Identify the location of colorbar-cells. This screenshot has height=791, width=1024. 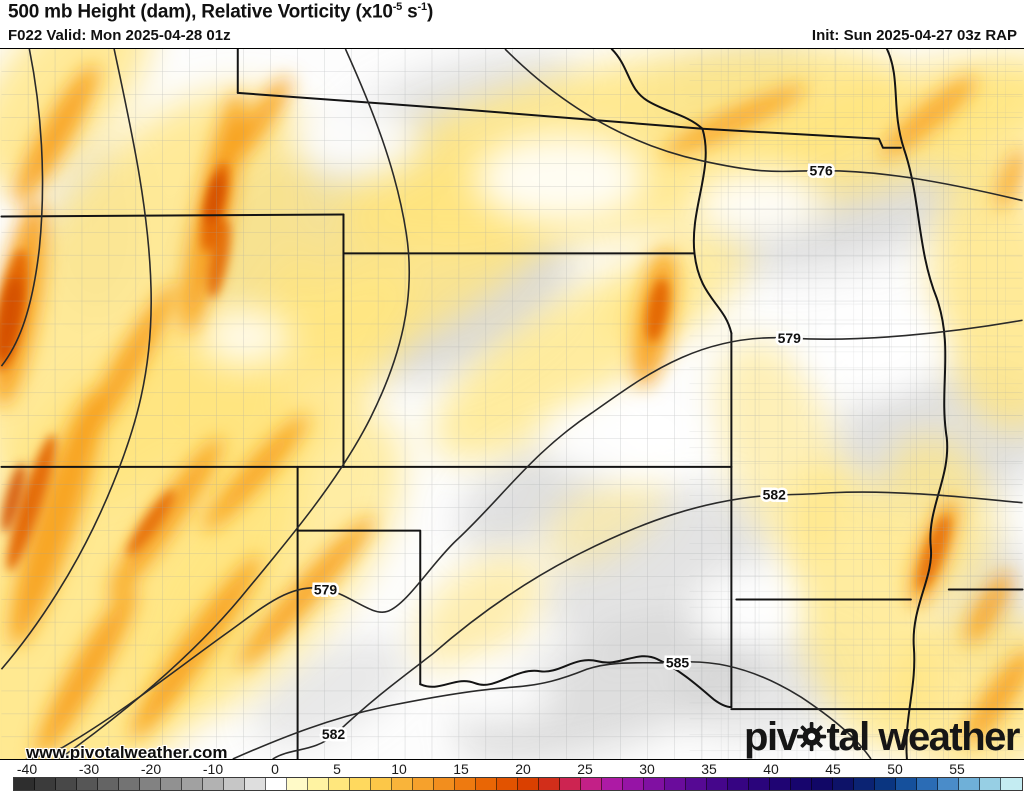
(518, 784).